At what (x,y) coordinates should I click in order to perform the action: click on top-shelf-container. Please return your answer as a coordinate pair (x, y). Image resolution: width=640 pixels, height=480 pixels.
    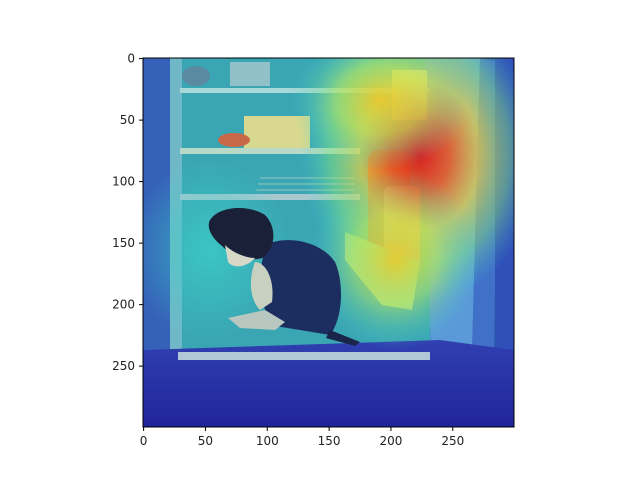
    Looking at the image, I should click on (250, 74).